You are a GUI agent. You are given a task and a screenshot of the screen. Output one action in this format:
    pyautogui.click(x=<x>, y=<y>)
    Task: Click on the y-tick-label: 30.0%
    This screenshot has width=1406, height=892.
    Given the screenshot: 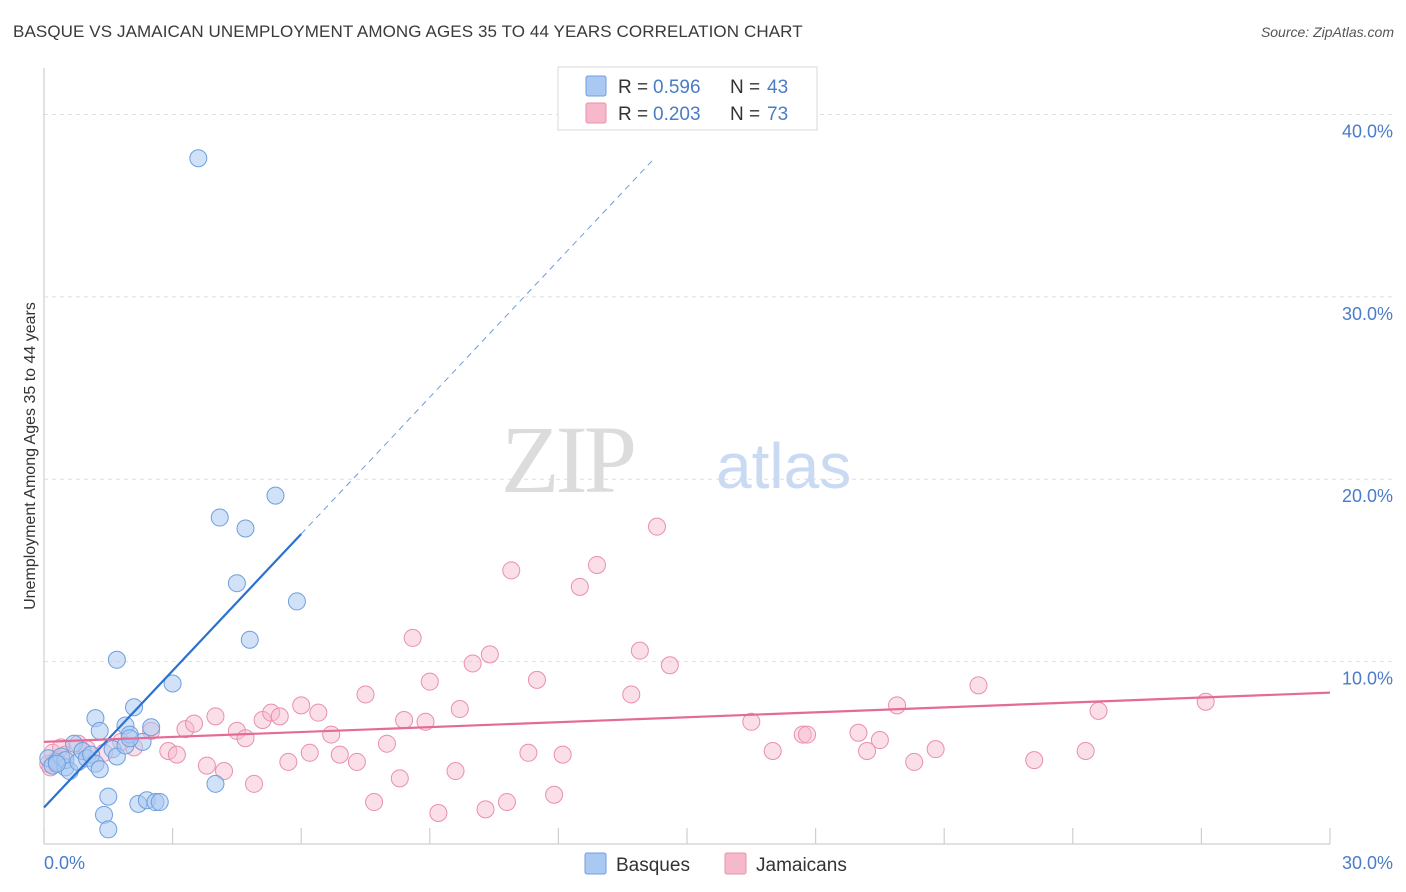 What is the action you would take?
    pyautogui.click(x=1367, y=314)
    